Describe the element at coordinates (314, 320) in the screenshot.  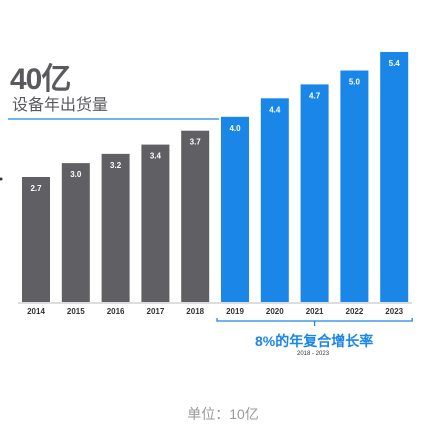
I see `cagr-bracket` at that location.